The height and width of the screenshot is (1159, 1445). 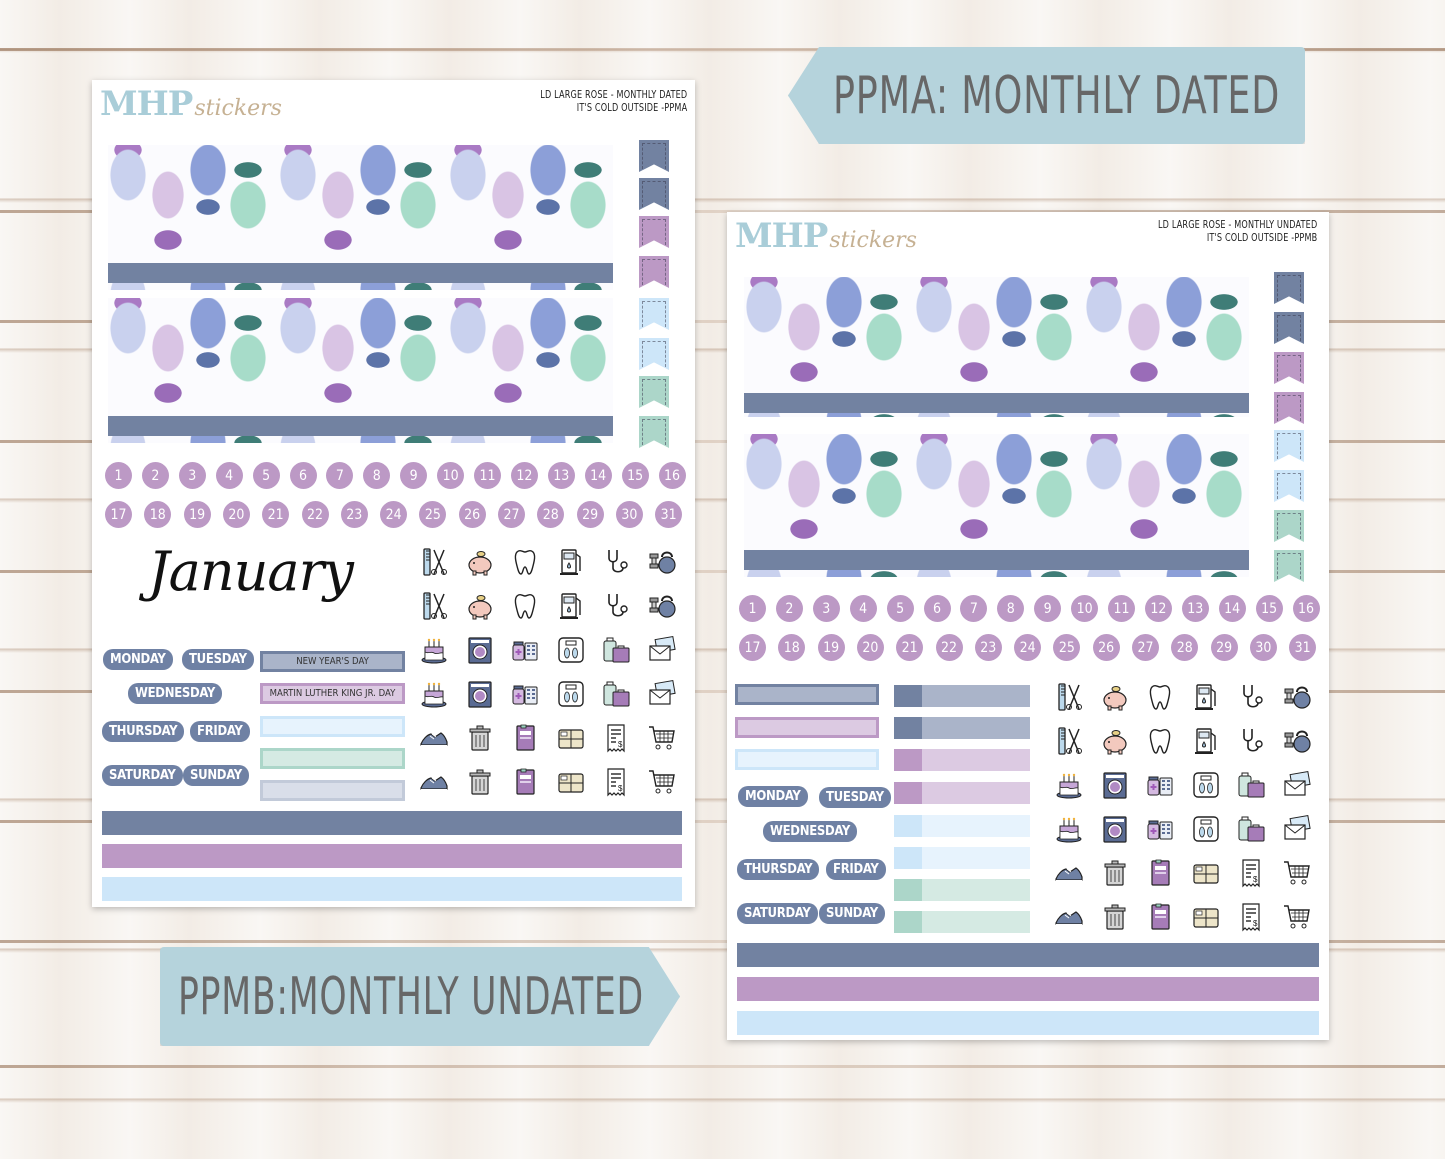 What do you see at coordinates (631, 107) in the screenshot?
I see `sheet-title-line2: IT'S COLD OUTSIDE -PPMA` at bounding box center [631, 107].